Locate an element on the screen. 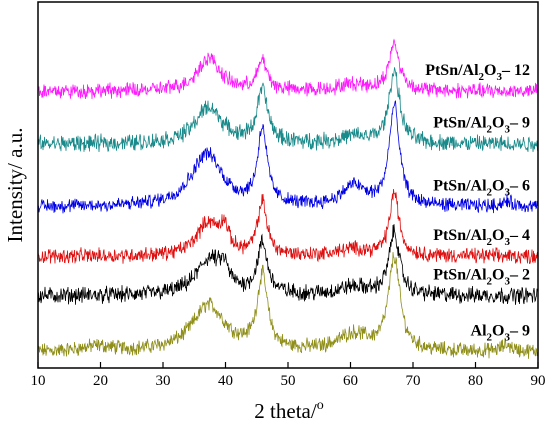  series-label-5: PtSn/Al2O3– 12 is located at coordinates (477, 72).